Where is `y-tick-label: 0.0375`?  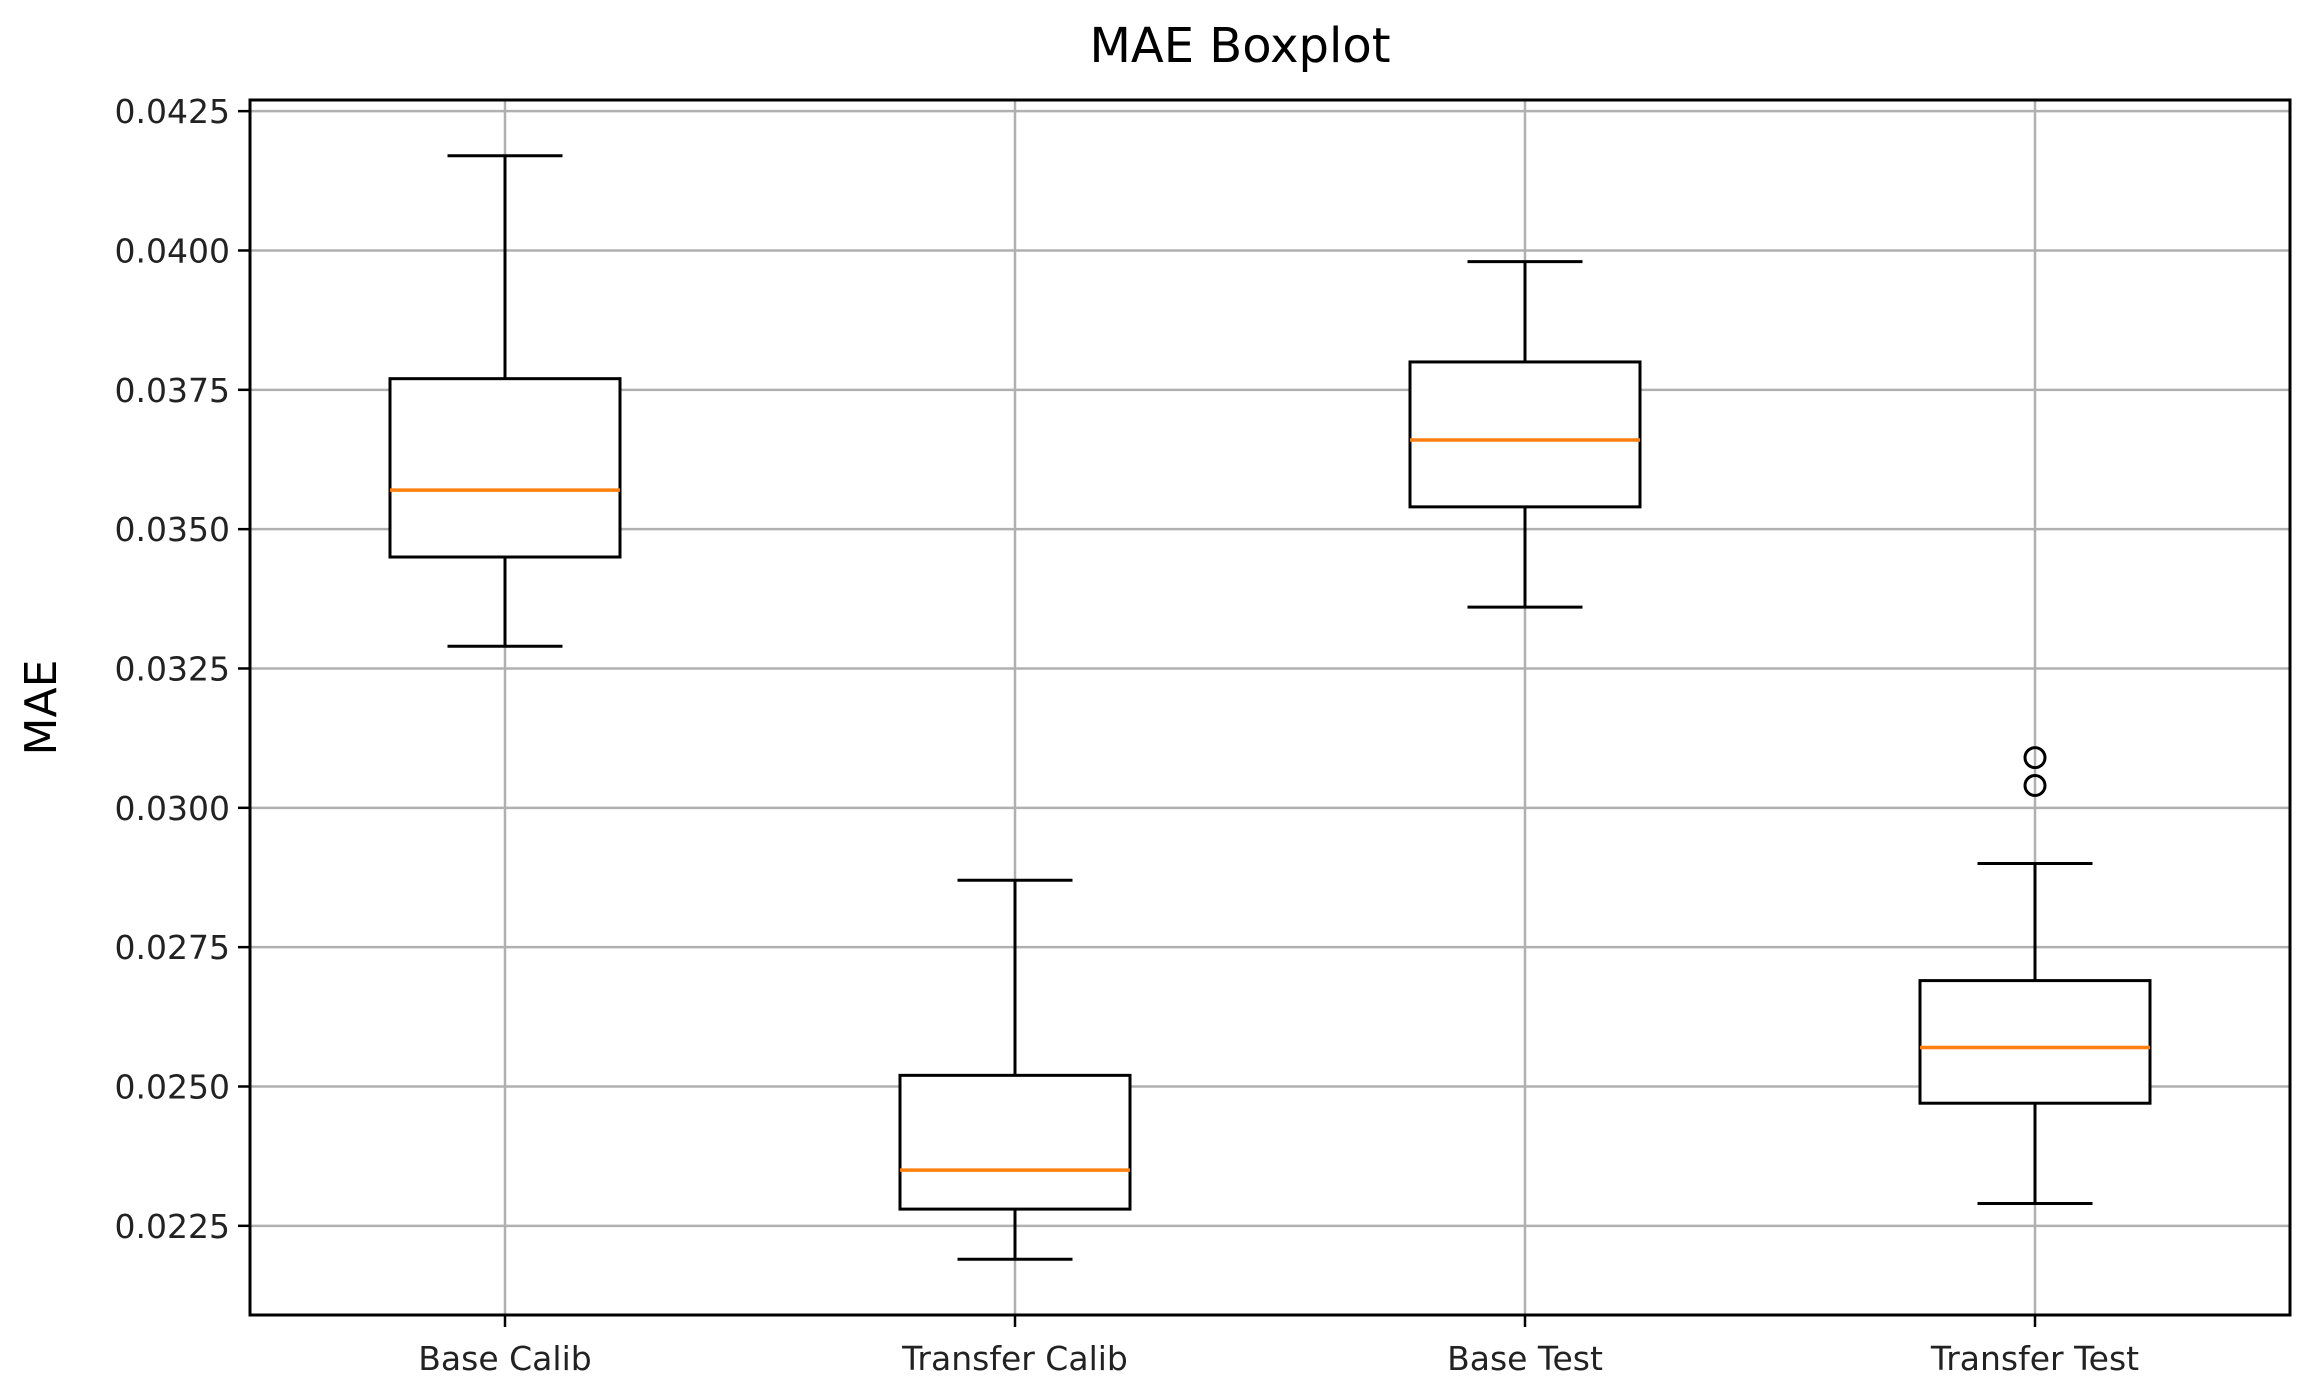
y-tick-label: 0.0375 is located at coordinates (172, 390).